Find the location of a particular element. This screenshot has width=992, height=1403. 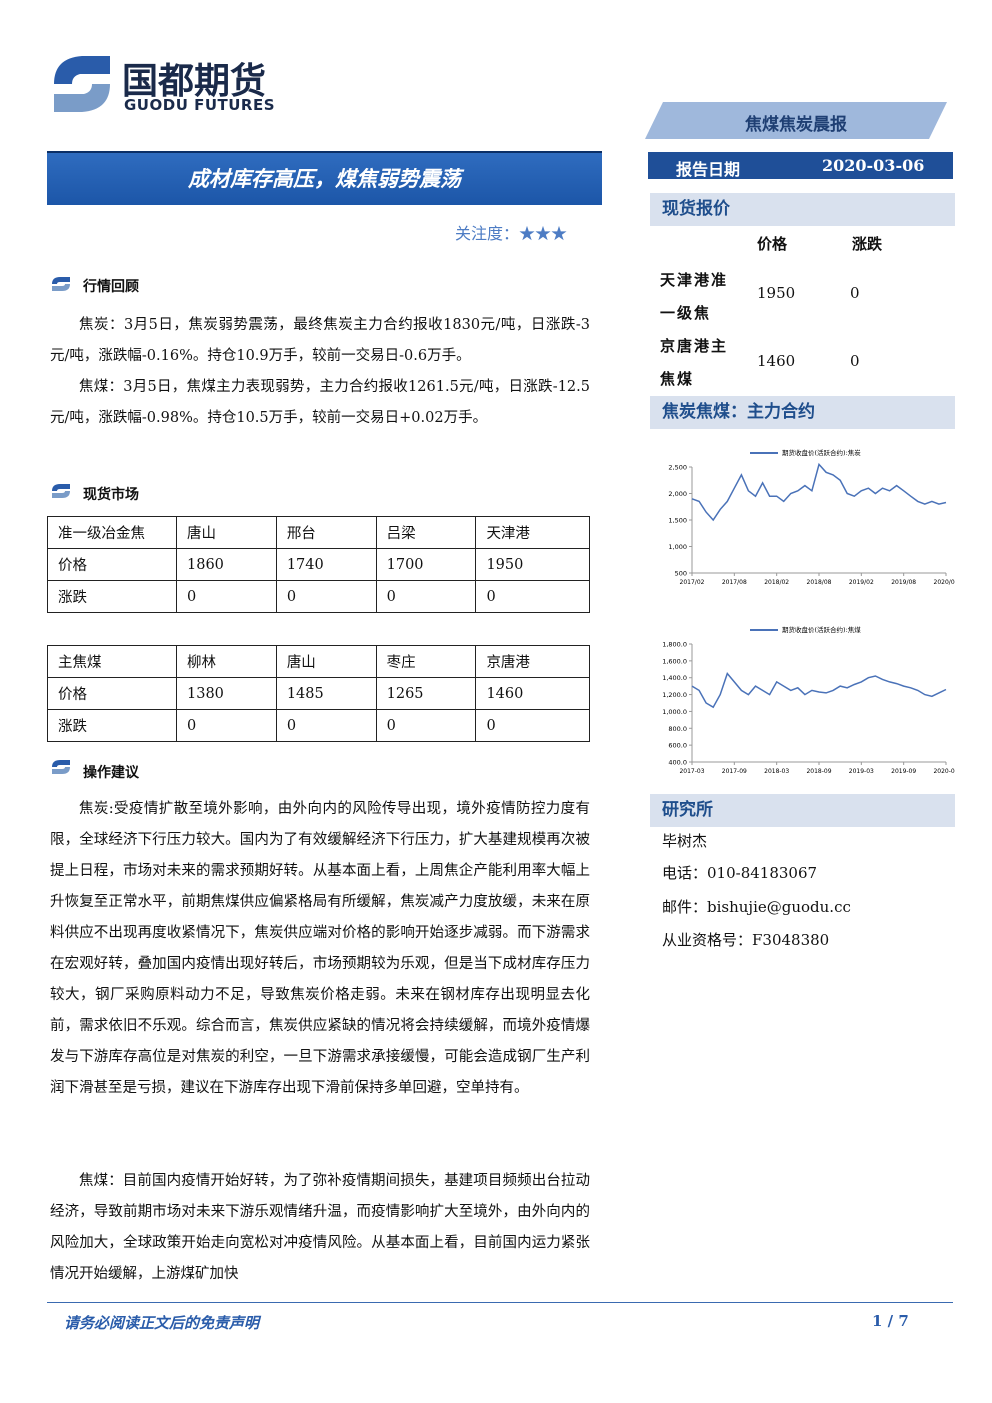

table-cell: 1265 is located at coordinates (426, 693).